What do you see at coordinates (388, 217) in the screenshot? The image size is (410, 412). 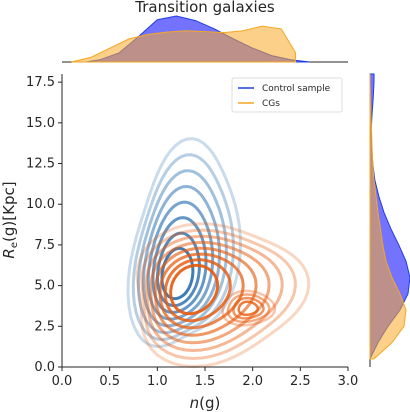 I see `cgs-y-density` at bounding box center [388, 217].